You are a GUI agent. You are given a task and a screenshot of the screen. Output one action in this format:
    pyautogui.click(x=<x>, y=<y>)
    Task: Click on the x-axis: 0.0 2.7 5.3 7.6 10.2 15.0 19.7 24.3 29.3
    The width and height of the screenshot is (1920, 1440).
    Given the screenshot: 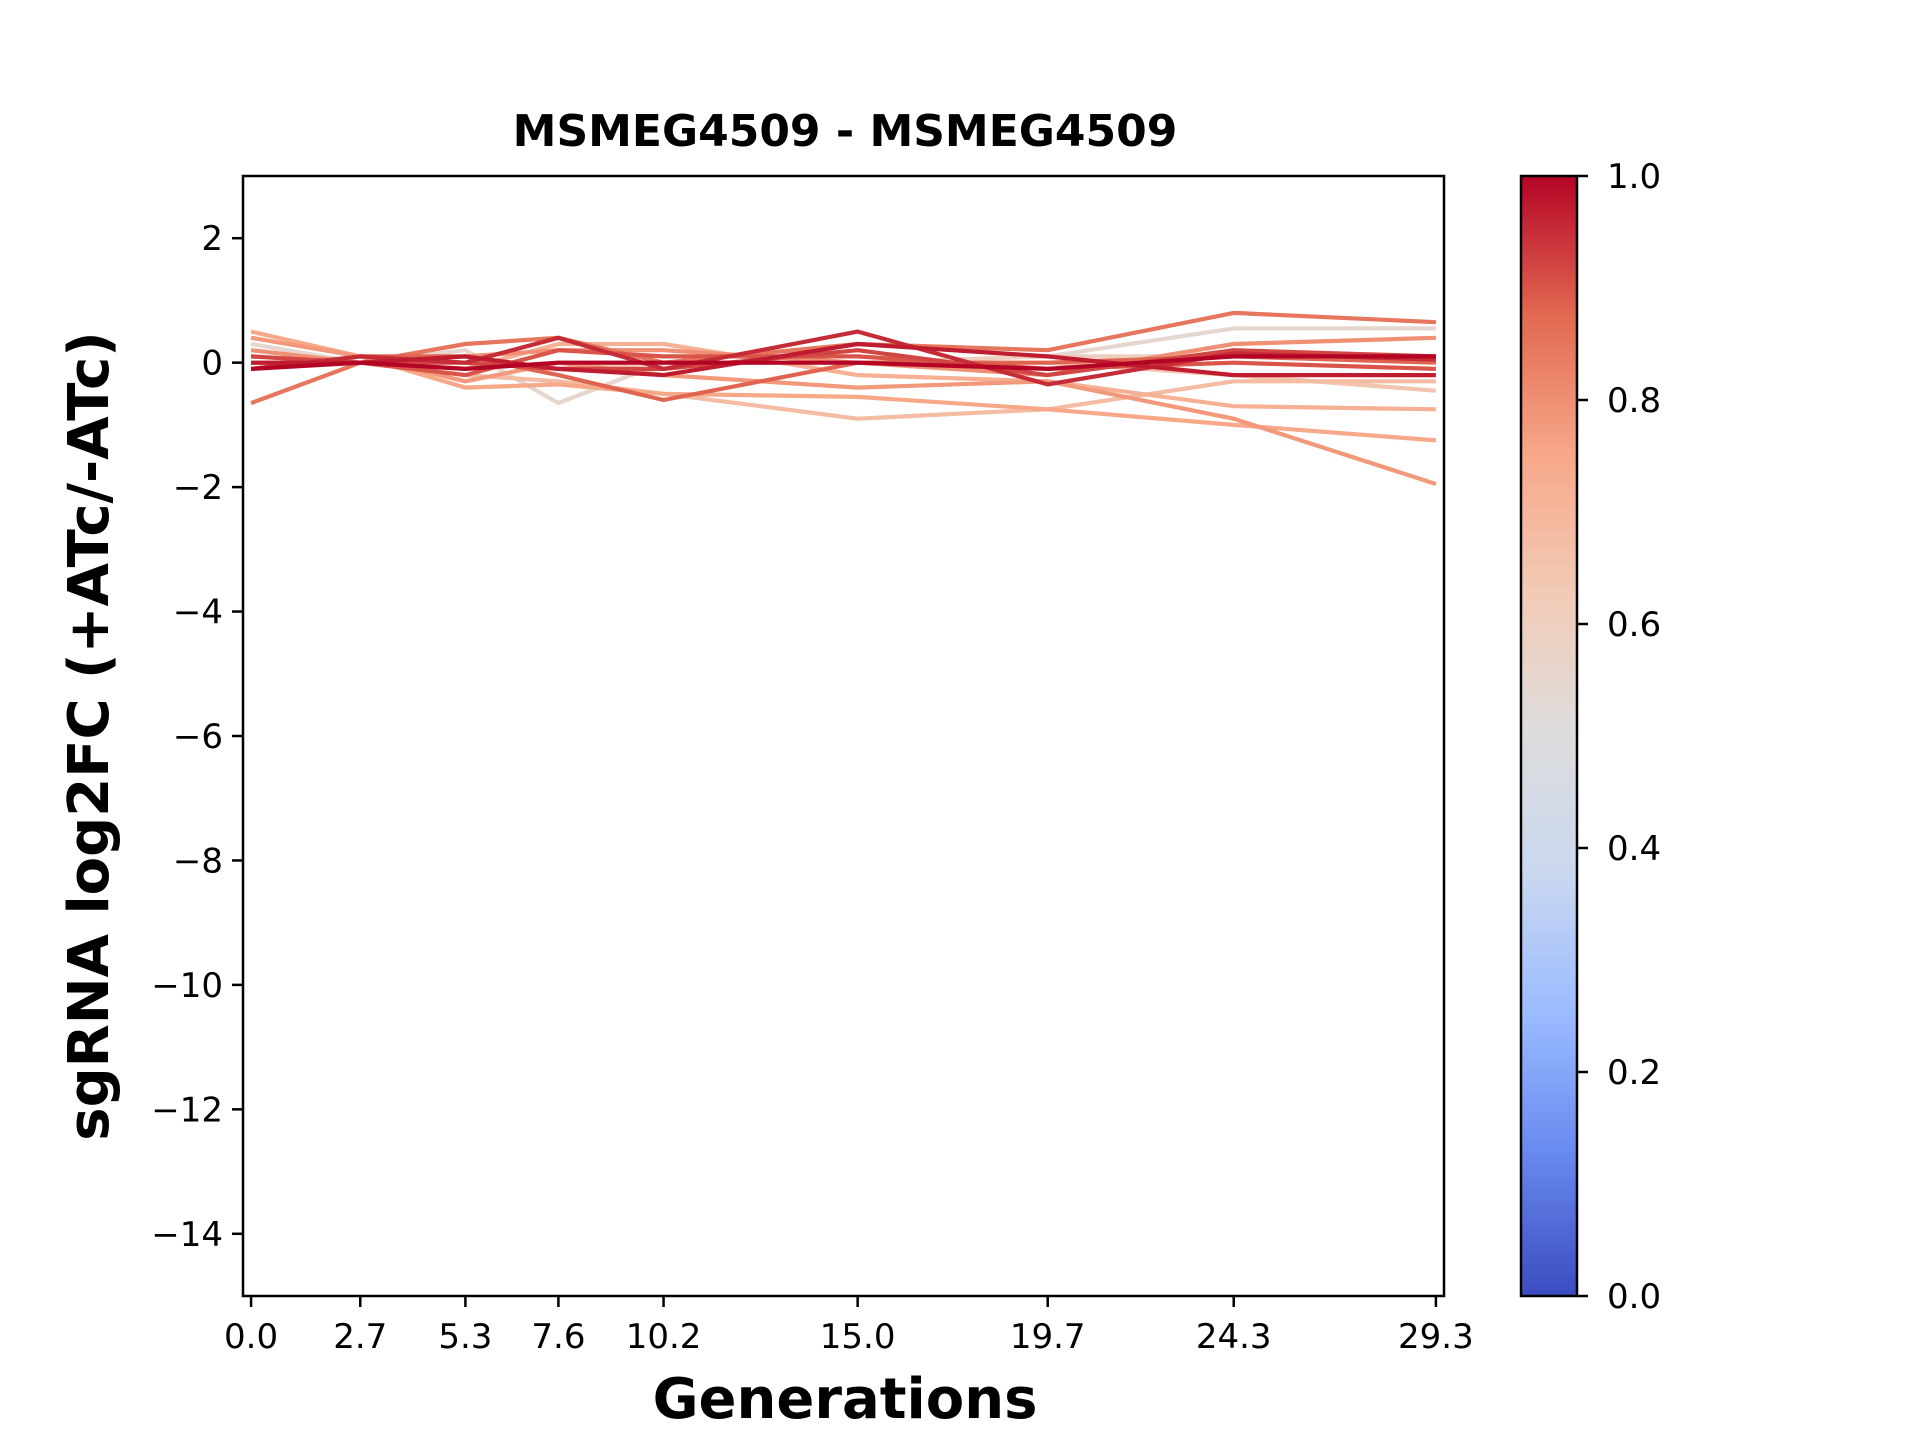 What is the action you would take?
    pyautogui.click(x=849, y=1326)
    